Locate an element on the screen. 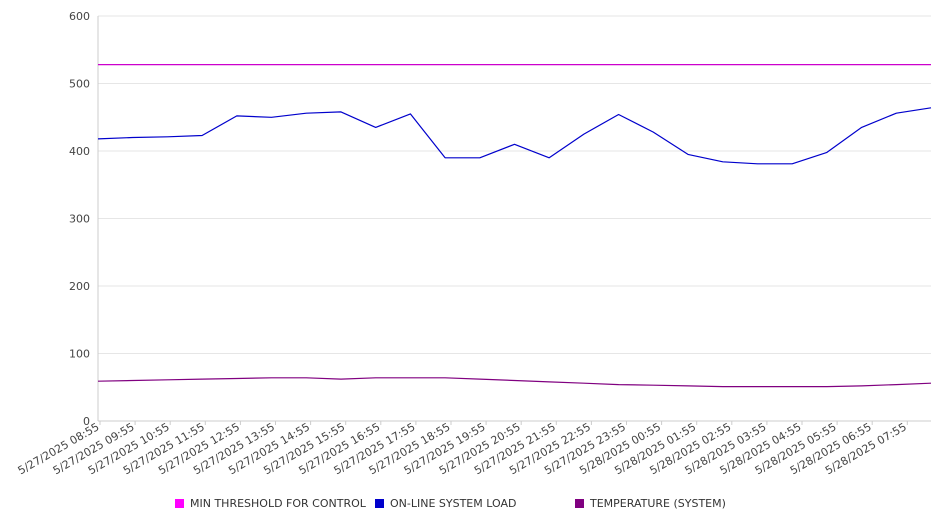 The image size is (946, 526). legend-label-system-load: ON-LINE SYSTEM LOAD is located at coordinates (453, 503).